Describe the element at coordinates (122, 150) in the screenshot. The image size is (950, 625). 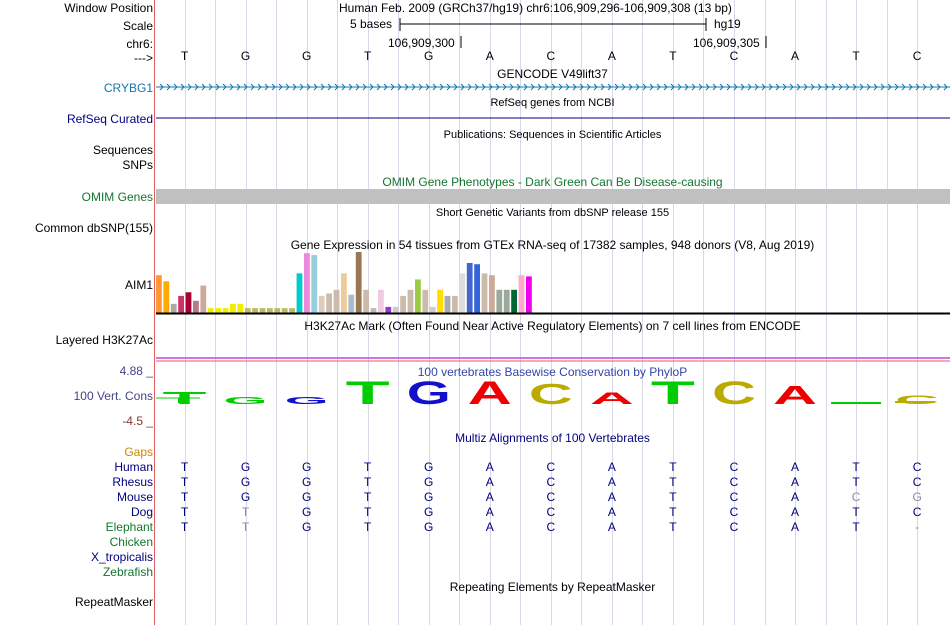
I see `sequences-label: Sequences` at that location.